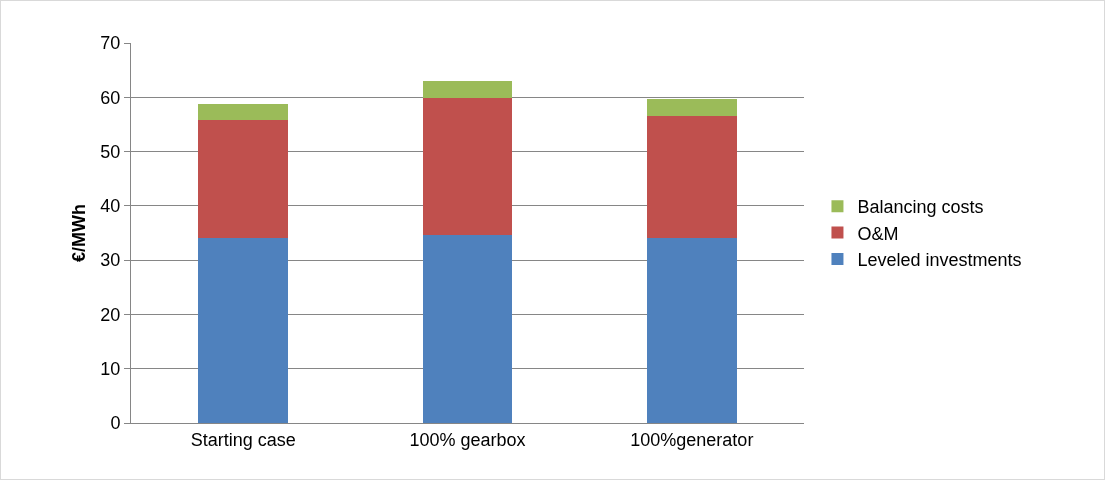  What do you see at coordinates (467, 439) in the screenshot?
I see `x-tick-label: 100% gearbox` at bounding box center [467, 439].